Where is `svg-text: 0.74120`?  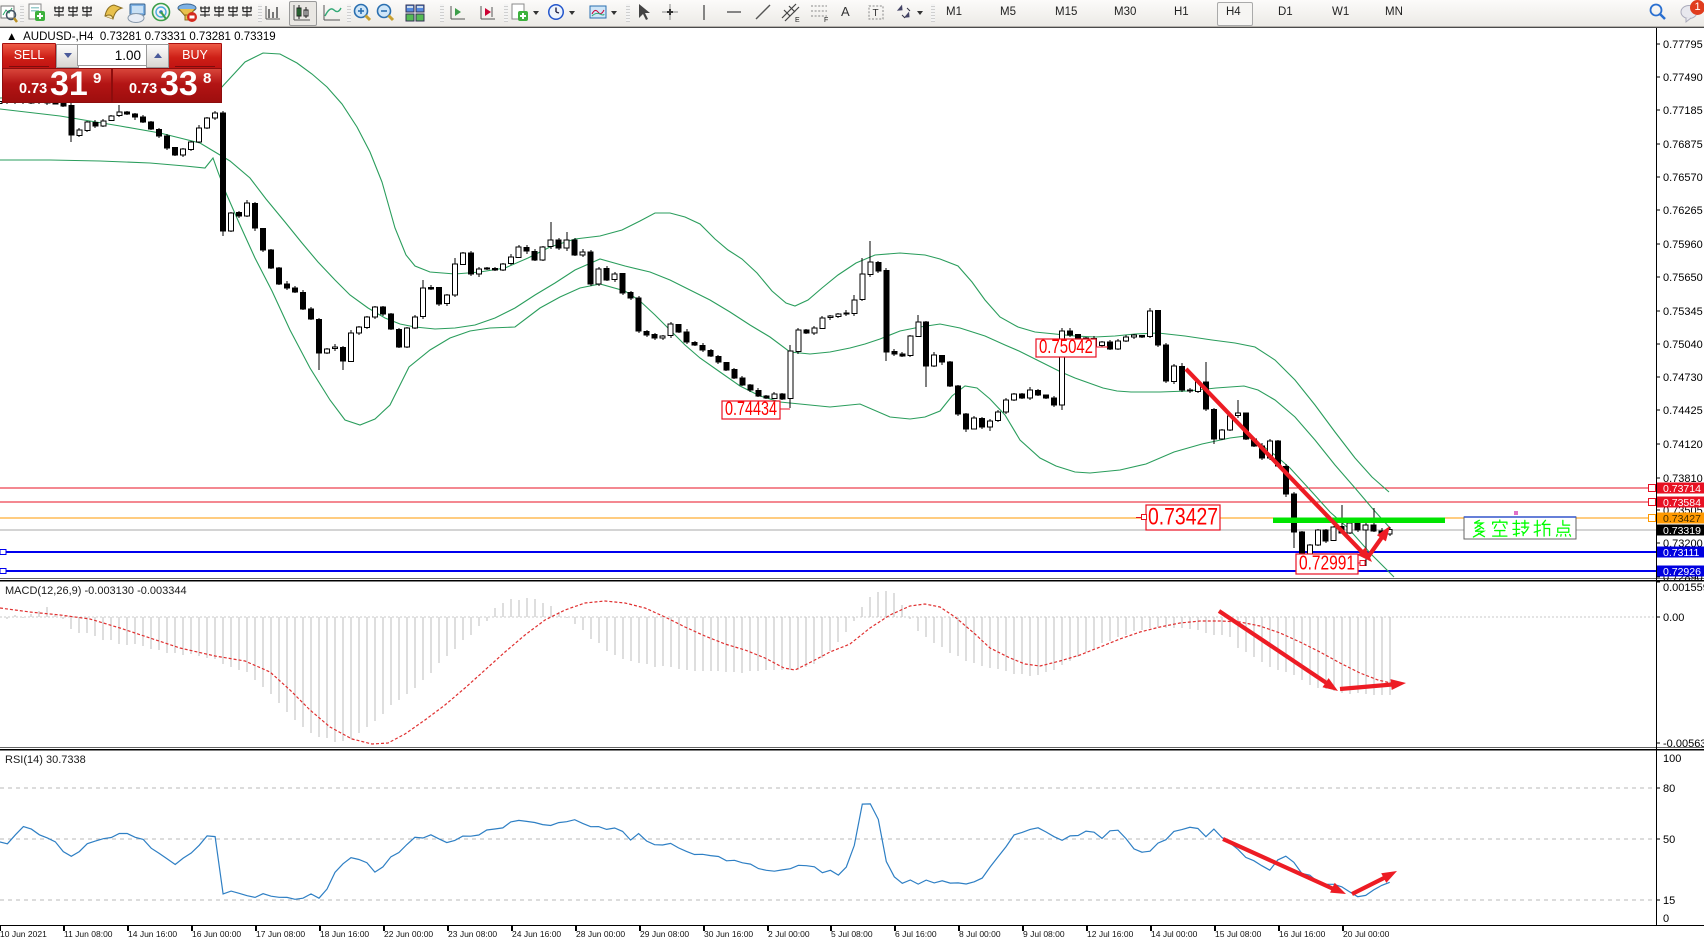 svg-text: 0.74120 is located at coordinates (1683, 445).